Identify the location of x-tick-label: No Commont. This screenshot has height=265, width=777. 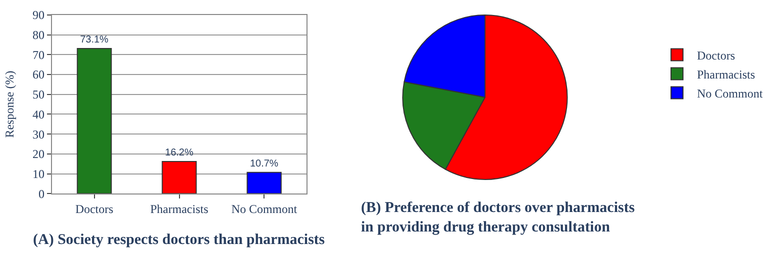
(264, 209).